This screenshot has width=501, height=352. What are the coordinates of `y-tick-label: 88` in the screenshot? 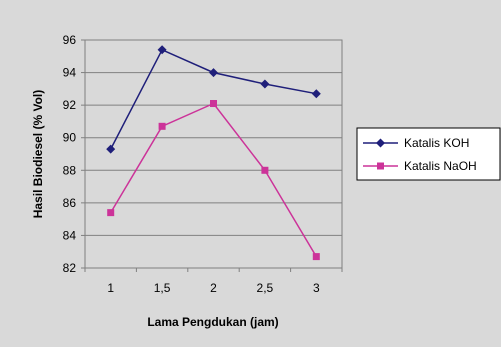 It's located at (70, 170).